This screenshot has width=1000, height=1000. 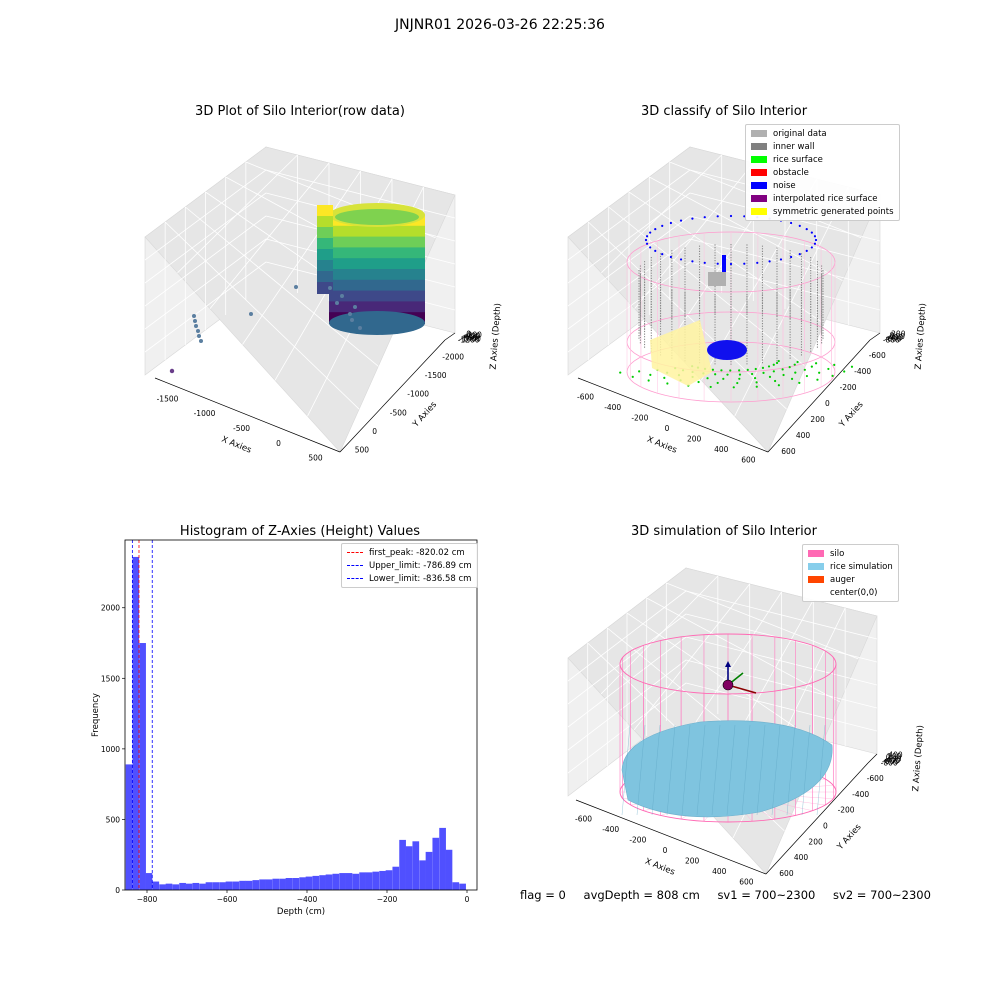 I want to click on panel4-z-tick: -800, so click(x=889, y=762).